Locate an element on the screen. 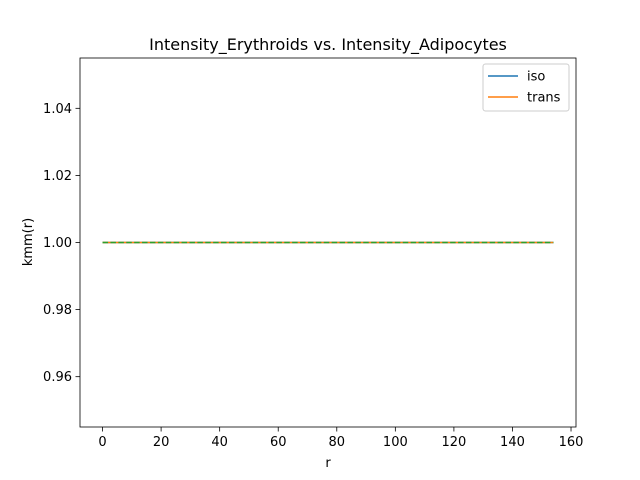 Image resolution: width=640 pixels, height=480 pixels. x-tick-label: 140 is located at coordinates (512, 442).